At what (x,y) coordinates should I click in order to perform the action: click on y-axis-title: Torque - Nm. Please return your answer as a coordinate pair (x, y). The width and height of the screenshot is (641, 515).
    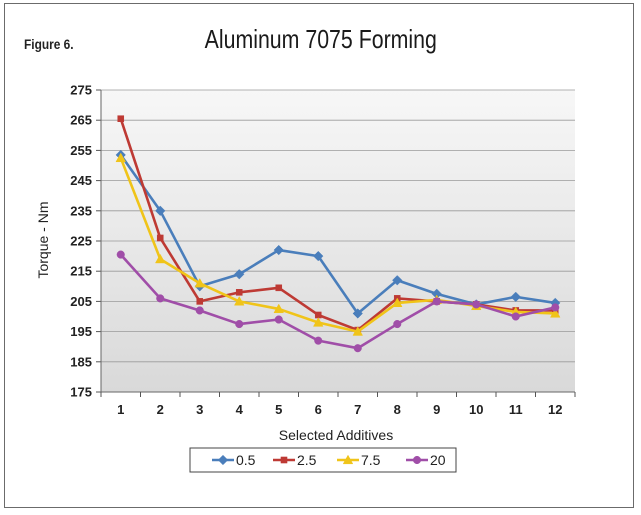
    Looking at the image, I should click on (43, 239).